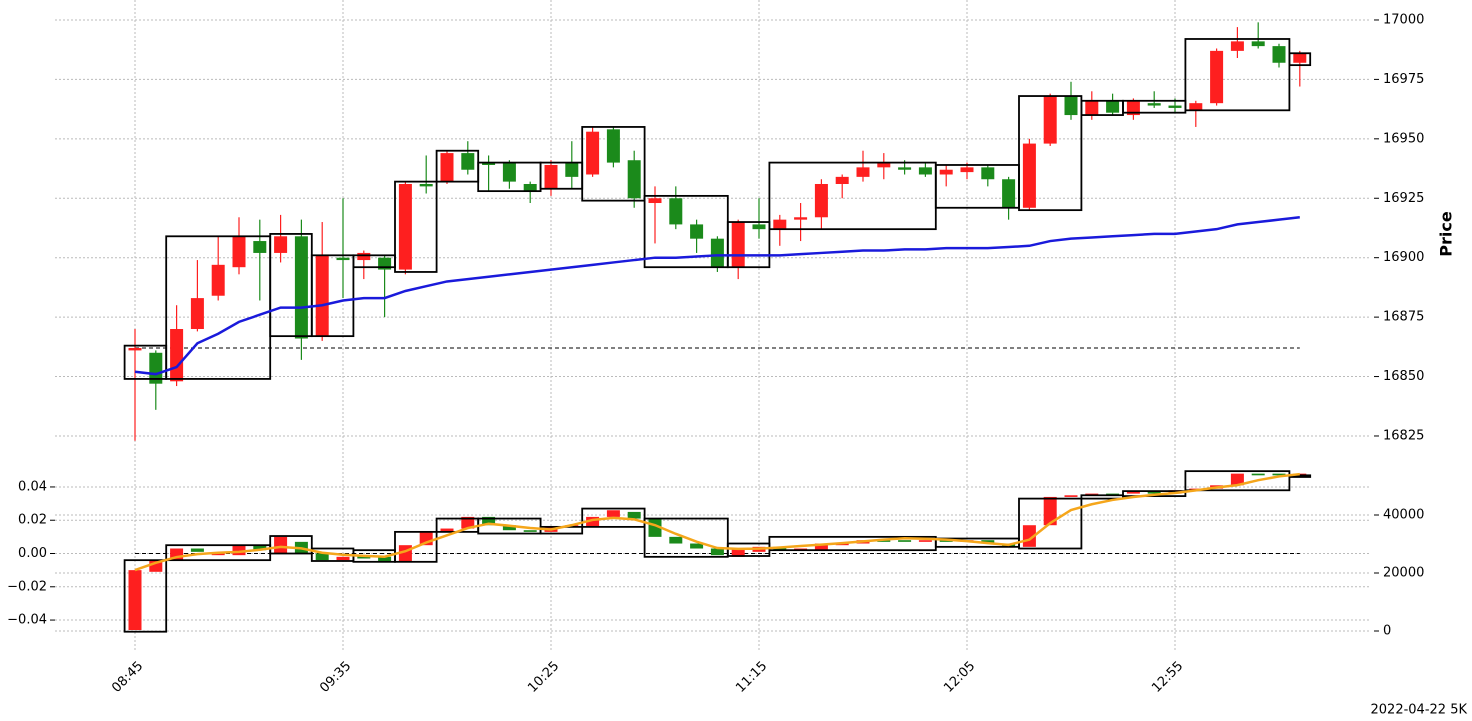 The height and width of the screenshot is (721, 1472). I want to click on y-tick-label: 16875, so click(1403, 317).